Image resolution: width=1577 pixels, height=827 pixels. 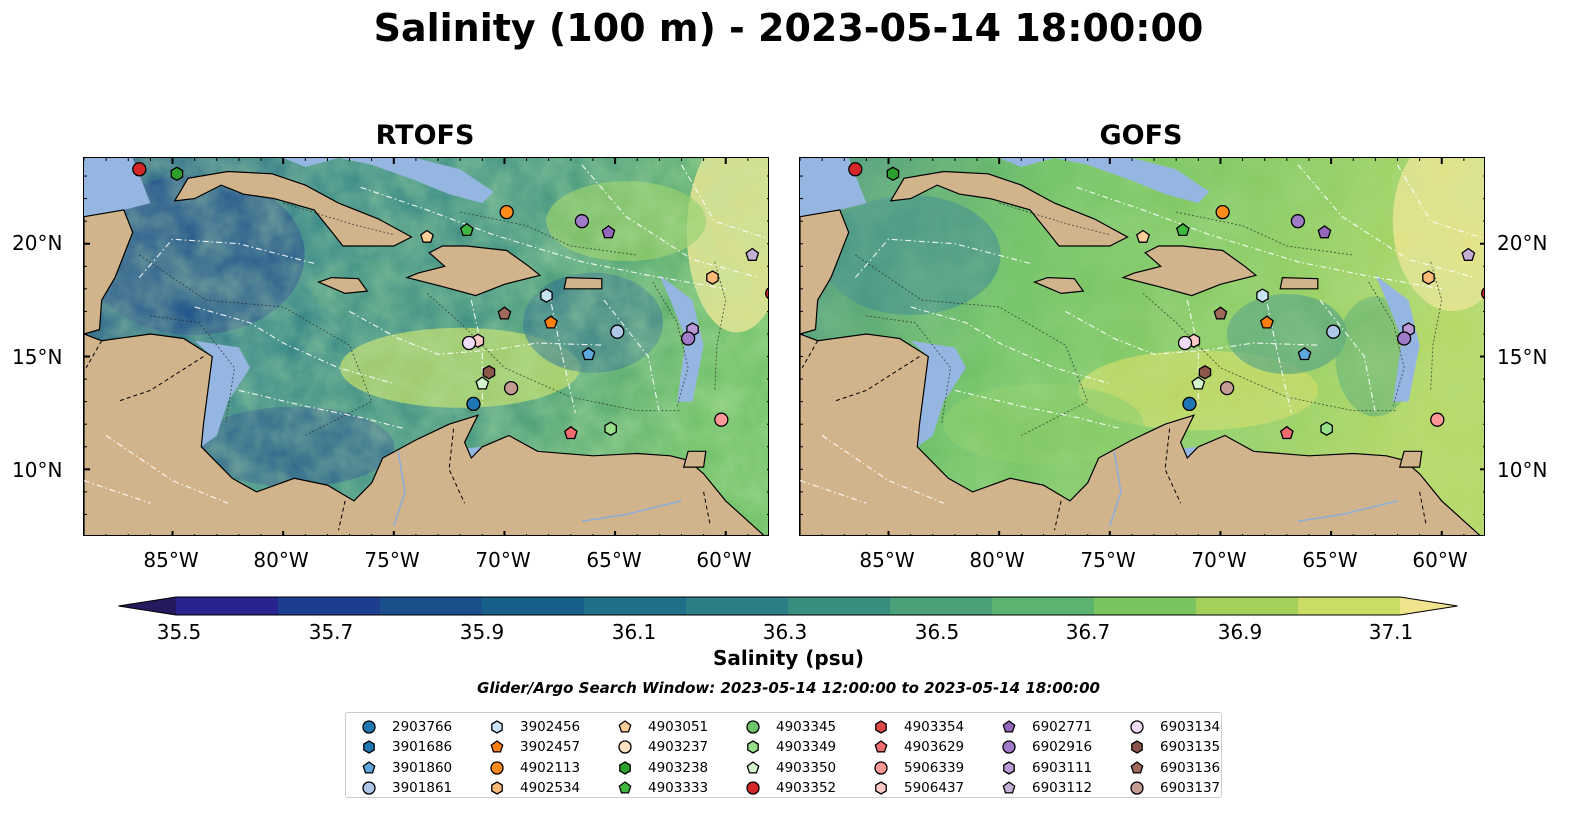 What do you see at coordinates (1046, 768) in the screenshot?
I see `legend-item: 6903111` at bounding box center [1046, 768].